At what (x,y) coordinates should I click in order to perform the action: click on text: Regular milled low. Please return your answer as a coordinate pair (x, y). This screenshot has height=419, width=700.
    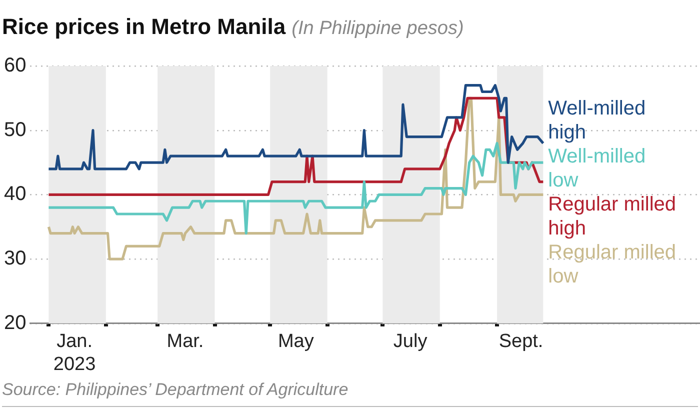
    Looking at the image, I should click on (612, 265).